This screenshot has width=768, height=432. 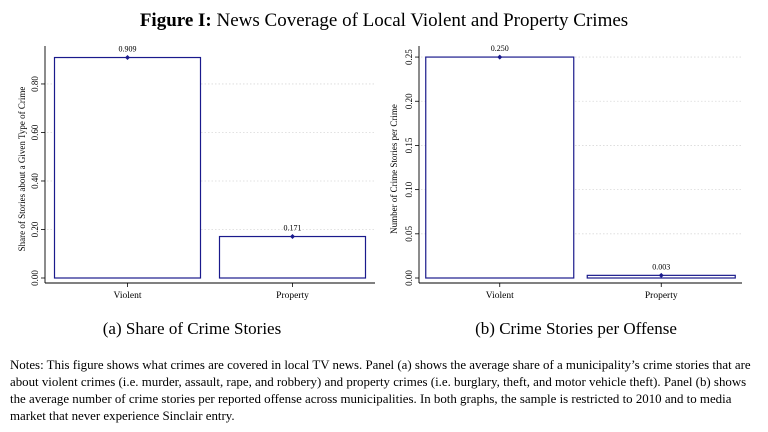 I want to click on panel-a-ytick-label: 0.80, so click(x=35, y=84).